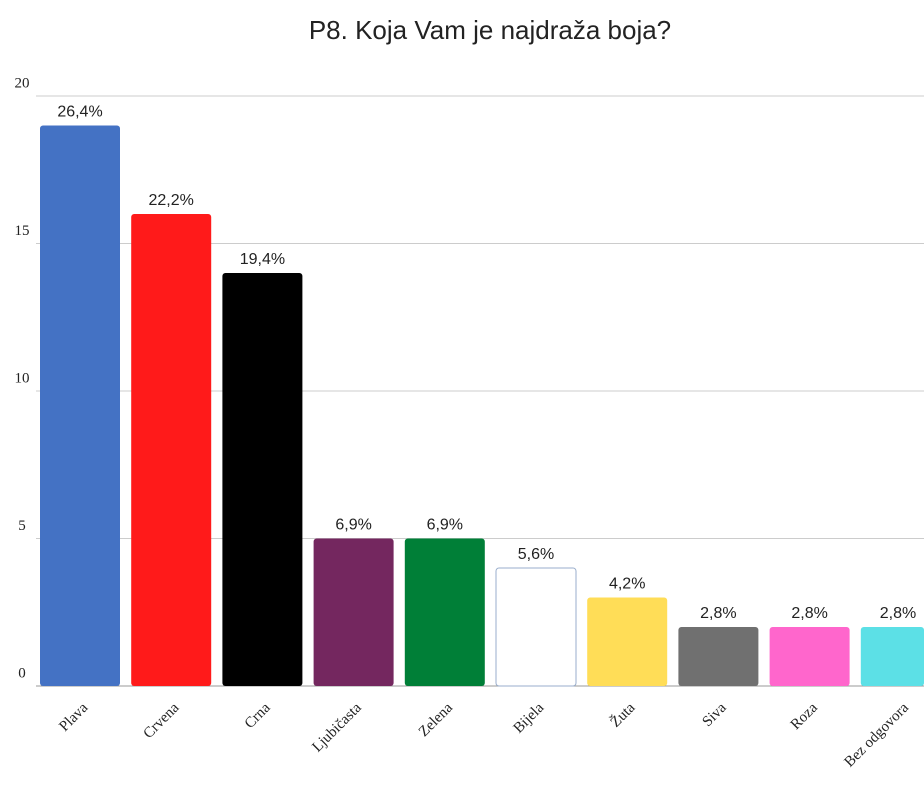 This screenshot has height=796, width=924. What do you see at coordinates (171, 200) in the screenshot?
I see `value-label: 22,2%` at bounding box center [171, 200].